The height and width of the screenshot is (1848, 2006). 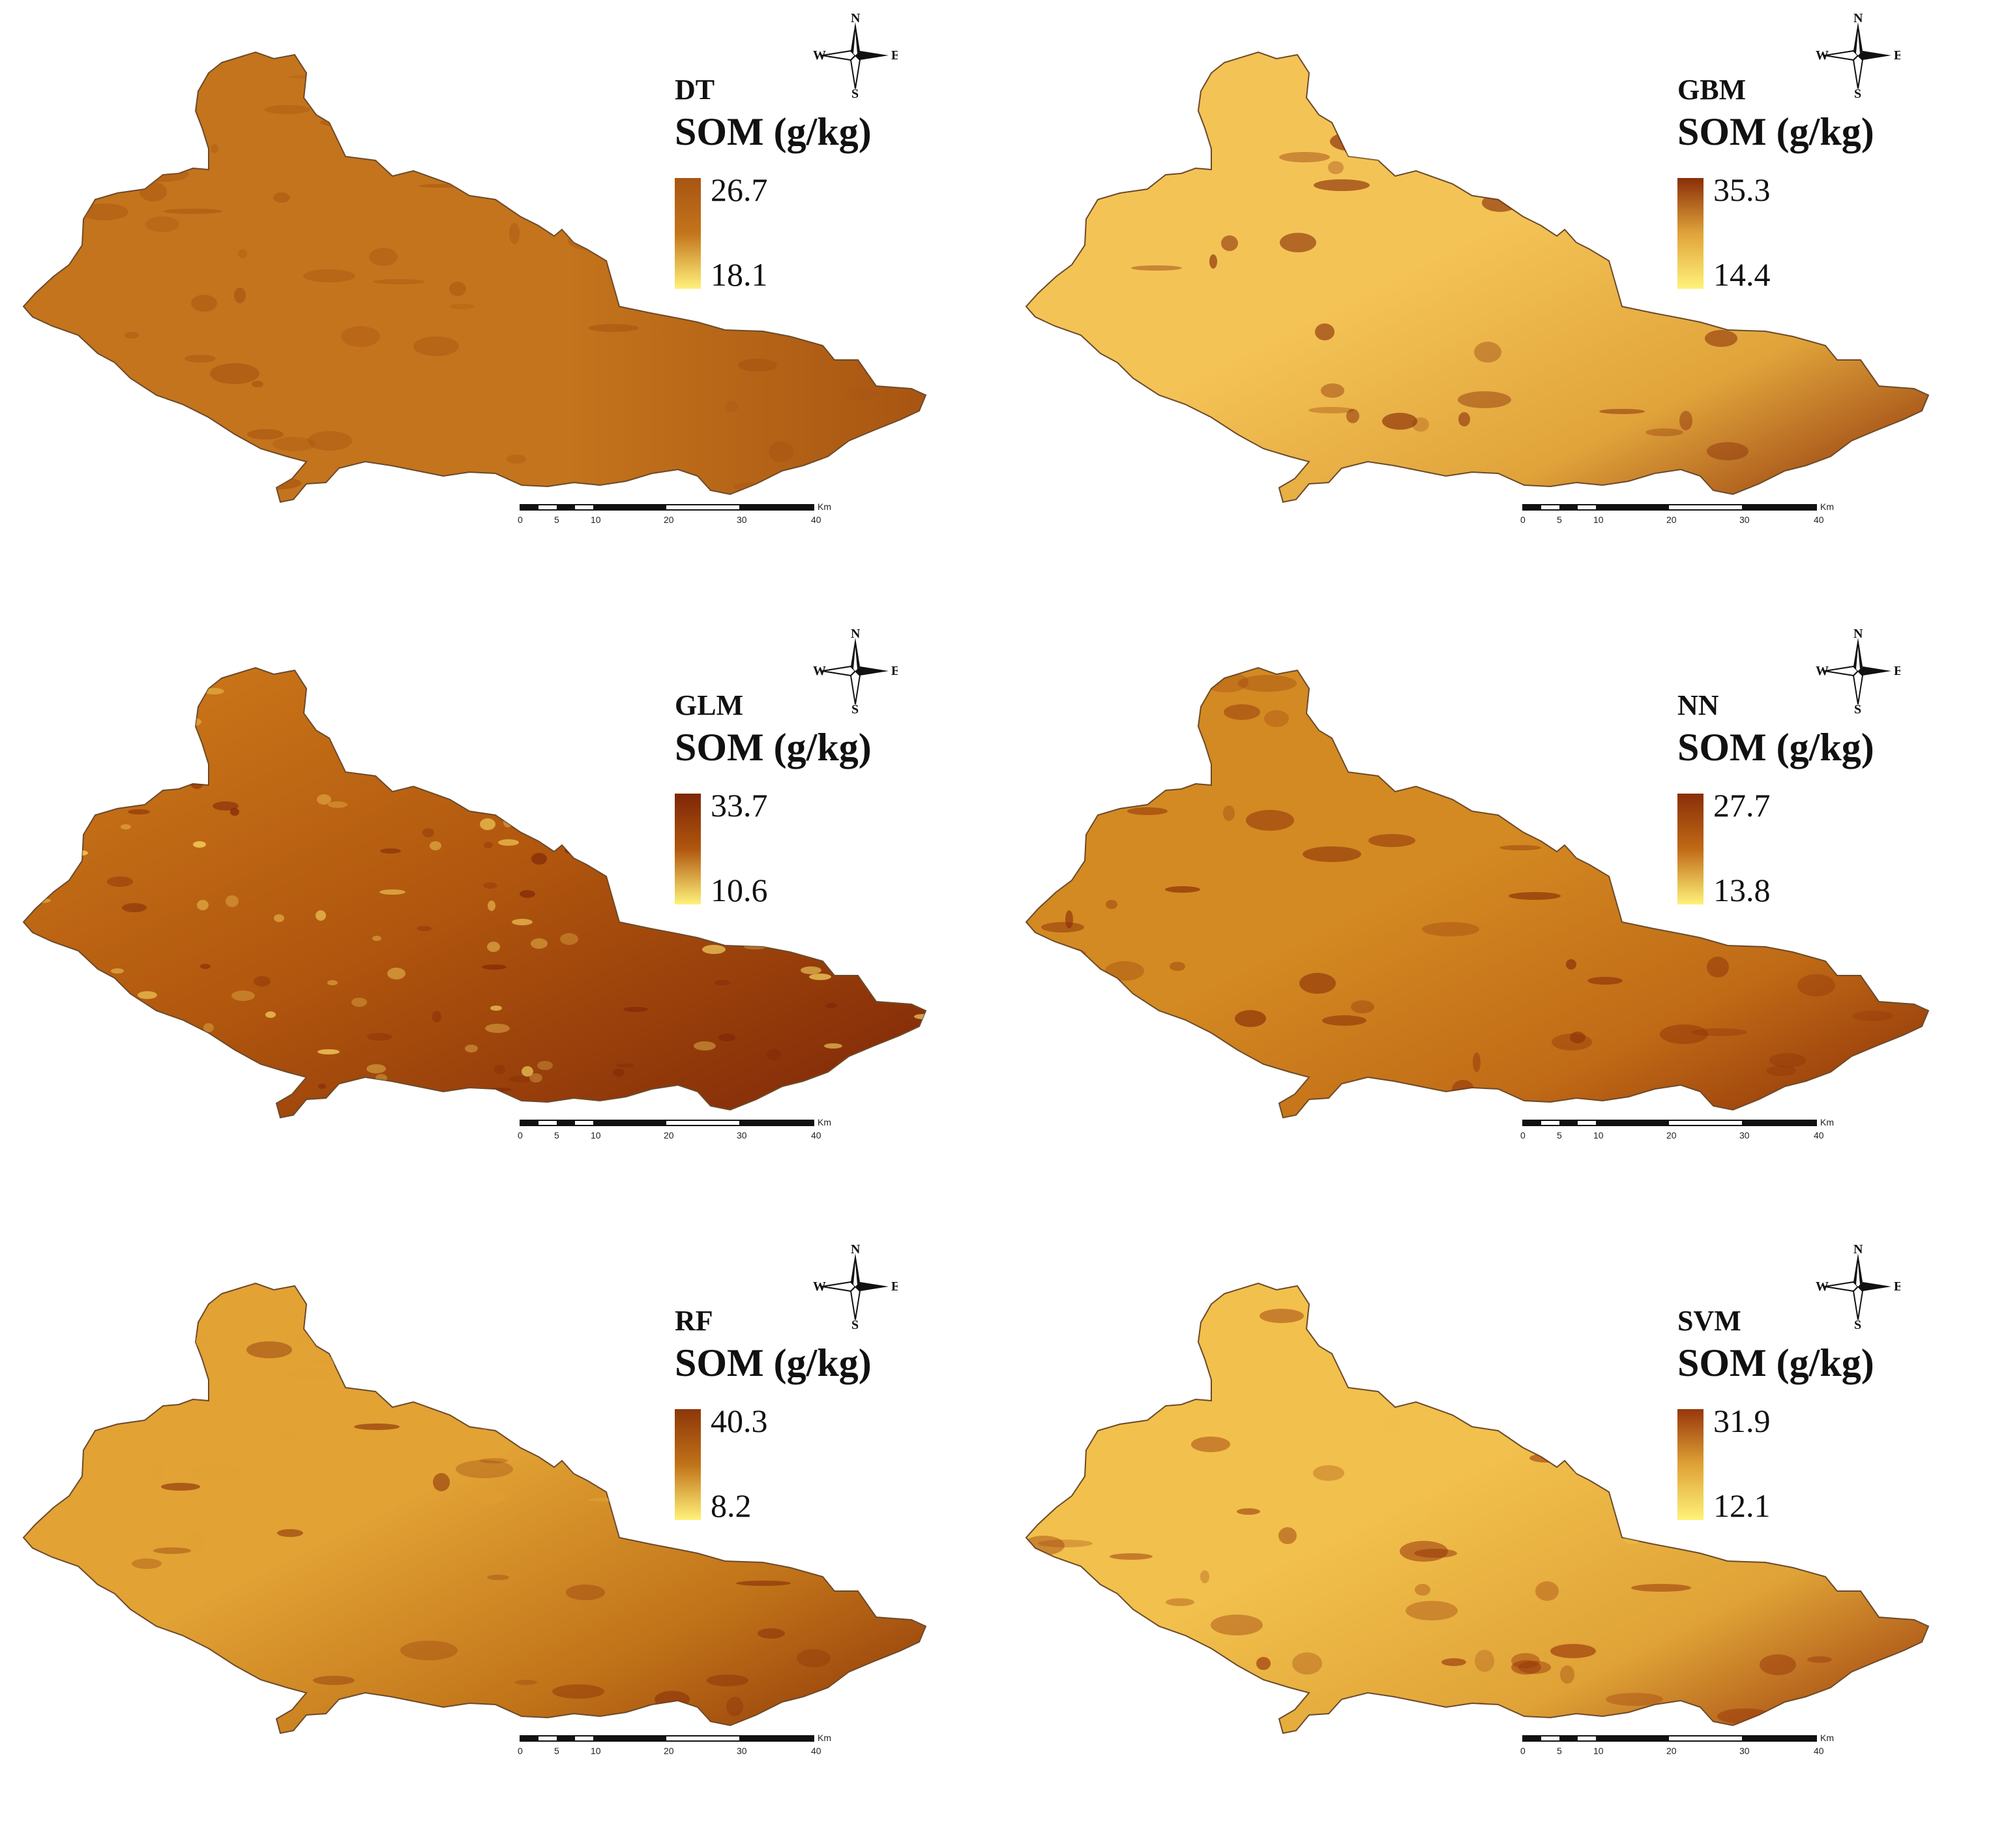 I want to click on som-map, so click(x=1477, y=892).